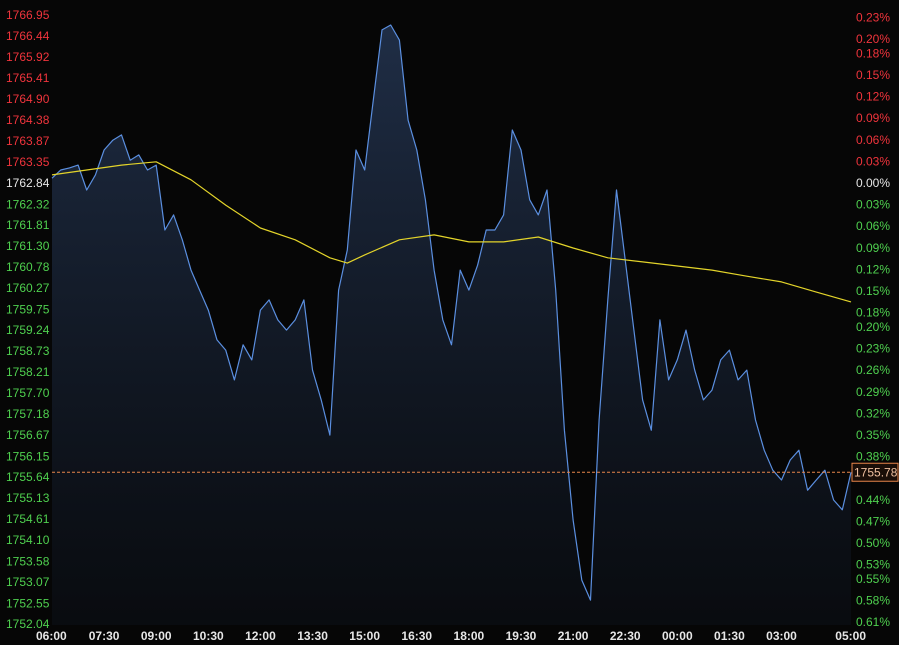  Describe the element at coordinates (28, 330) in the screenshot. I see `y-tick-label: 1759.24` at that location.